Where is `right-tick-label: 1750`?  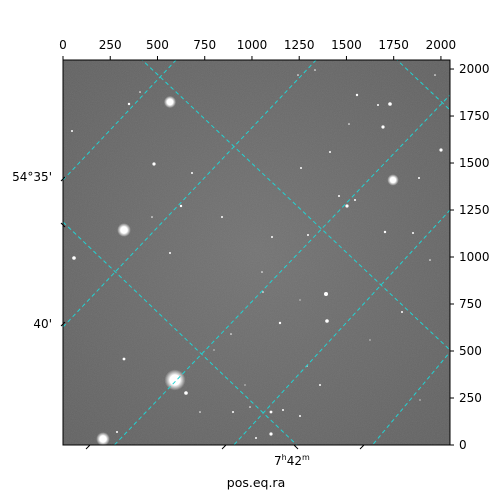
right-tick-label: 1750 is located at coordinates (474, 116).